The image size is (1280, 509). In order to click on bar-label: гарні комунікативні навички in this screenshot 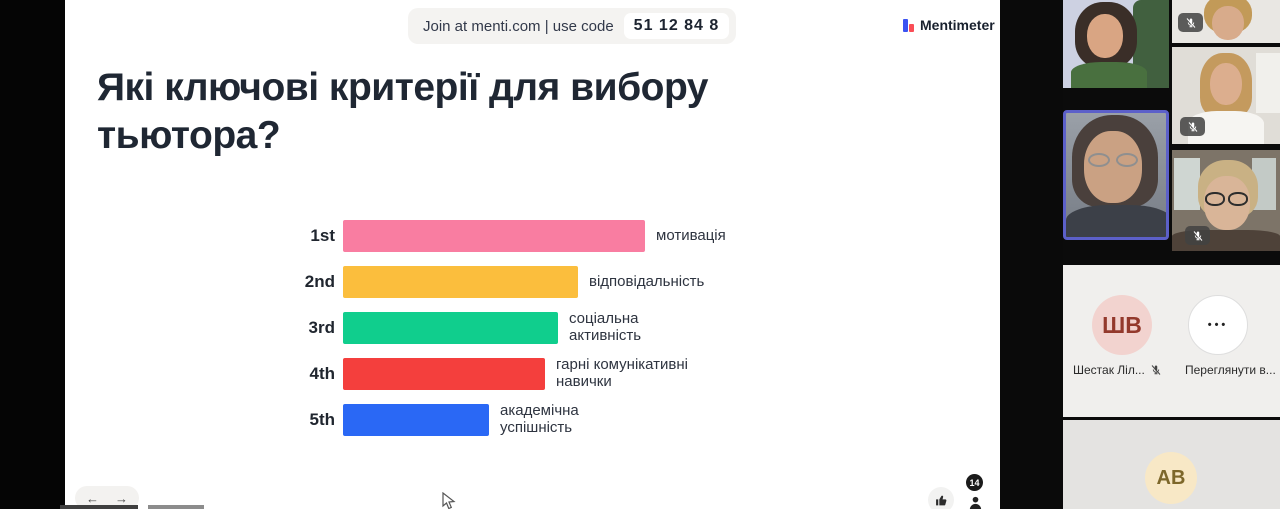, I will do `click(622, 373)`.